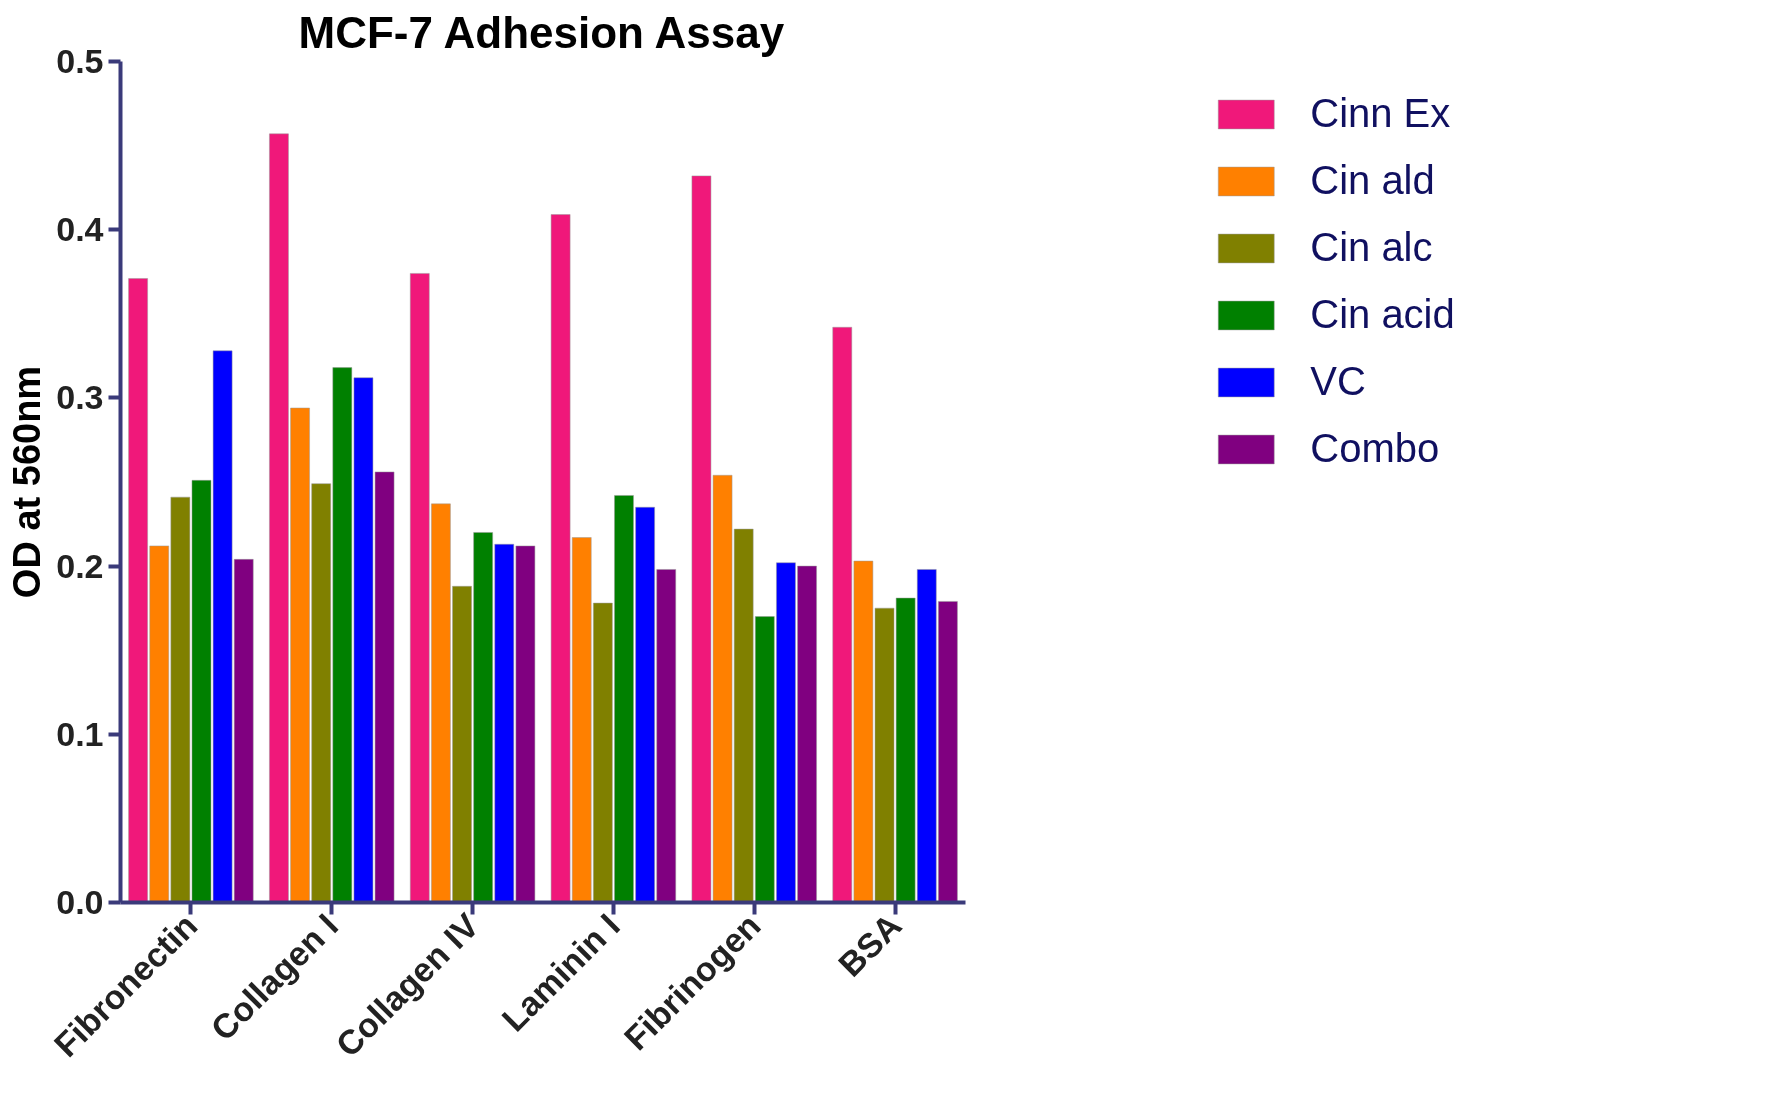 The height and width of the screenshot is (1116, 1787). What do you see at coordinates (27, 482) in the screenshot?
I see `y-axis-title: OD at 560nm` at bounding box center [27, 482].